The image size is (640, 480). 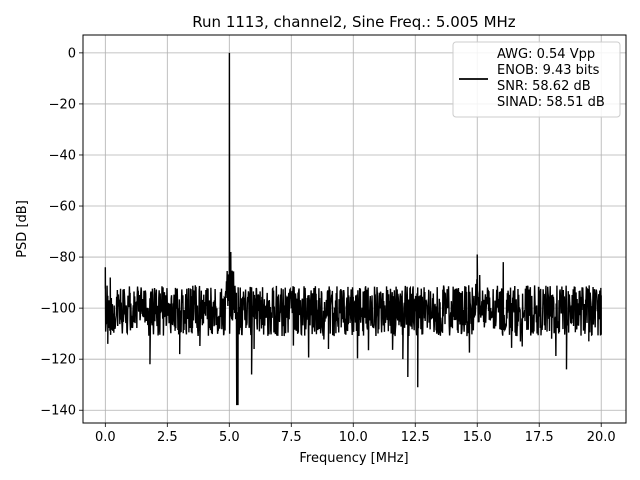 I want to click on x-tick-label: 0.0, so click(x=105, y=437).